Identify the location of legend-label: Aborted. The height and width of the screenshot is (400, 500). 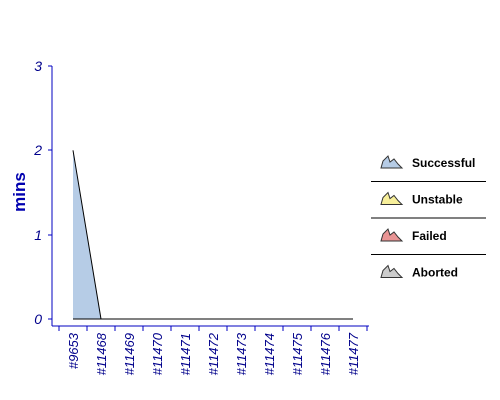
(435, 273).